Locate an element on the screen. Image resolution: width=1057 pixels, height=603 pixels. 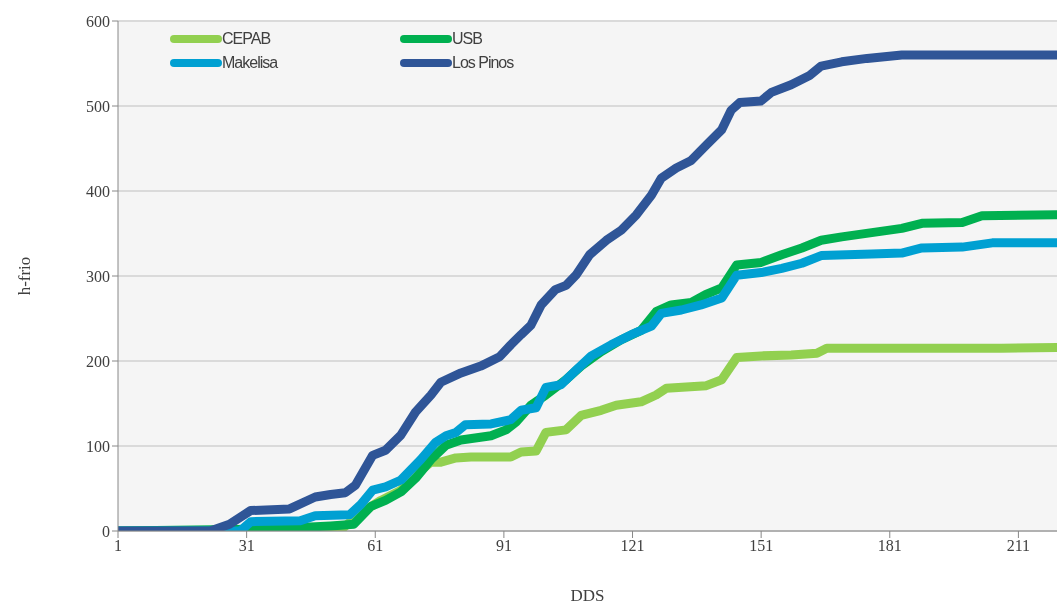
legend-label: USB is located at coordinates (467, 39).